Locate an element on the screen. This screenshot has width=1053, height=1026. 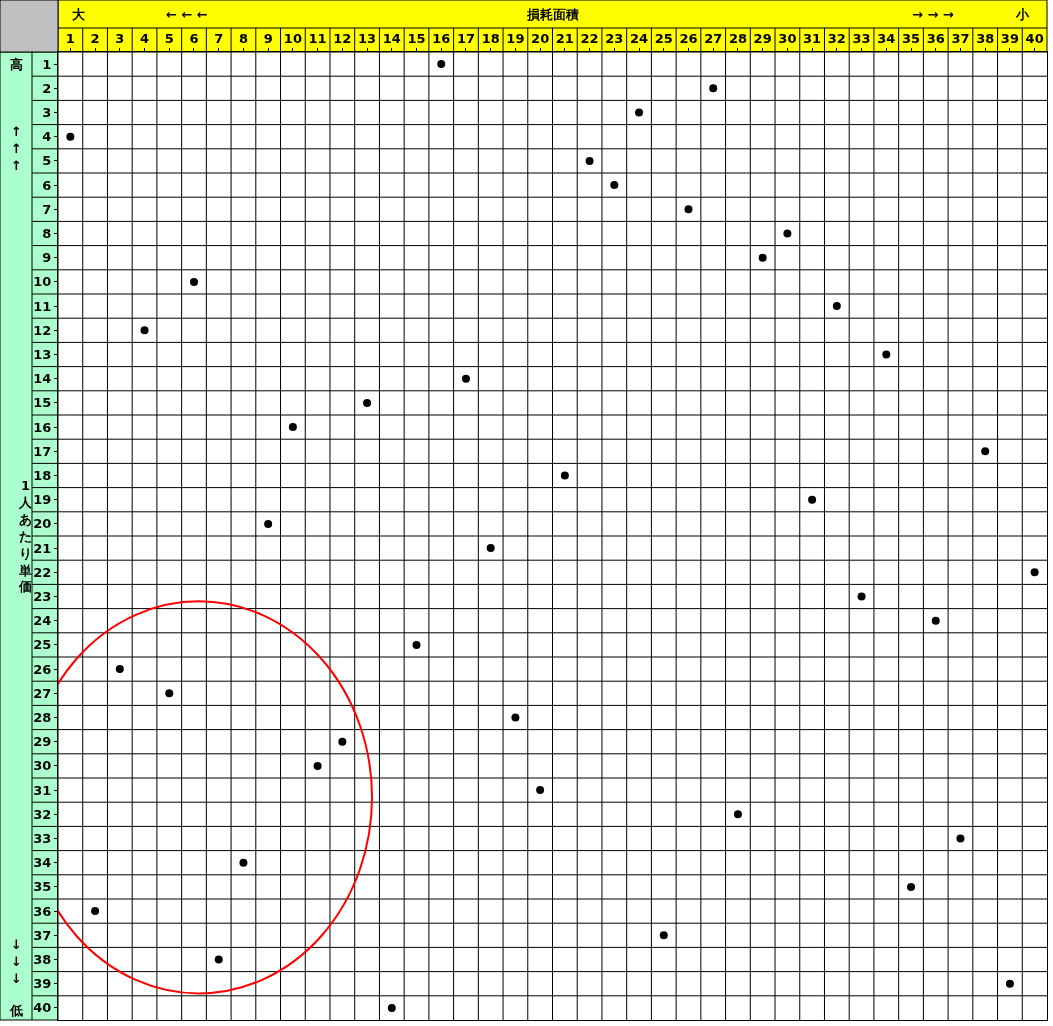
x-tick-label: 31 is located at coordinates (812, 38).